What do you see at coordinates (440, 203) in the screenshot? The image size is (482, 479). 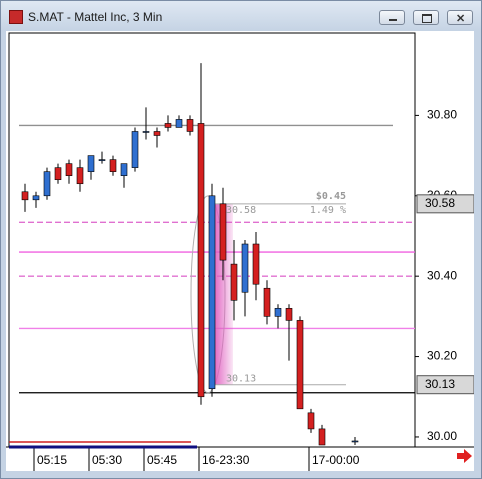 I see `price-tag-label: 30.58` at bounding box center [440, 203].